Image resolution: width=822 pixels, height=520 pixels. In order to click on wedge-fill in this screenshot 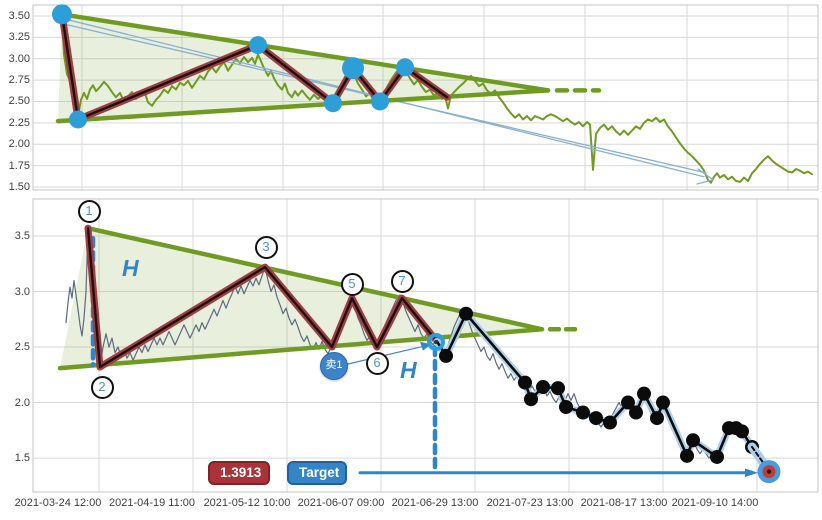, I will do `click(303, 68)`.